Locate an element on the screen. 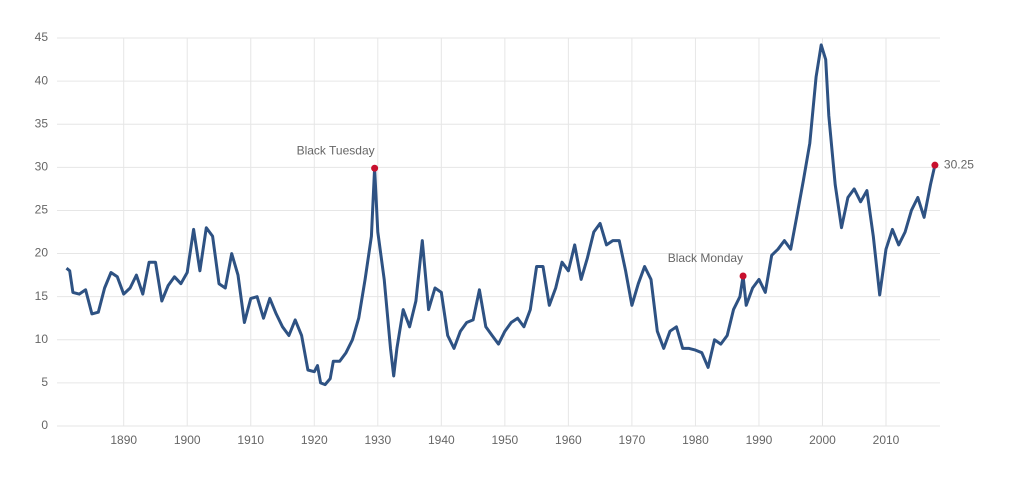  x-tick-label: 1940 is located at coordinates (441, 440).